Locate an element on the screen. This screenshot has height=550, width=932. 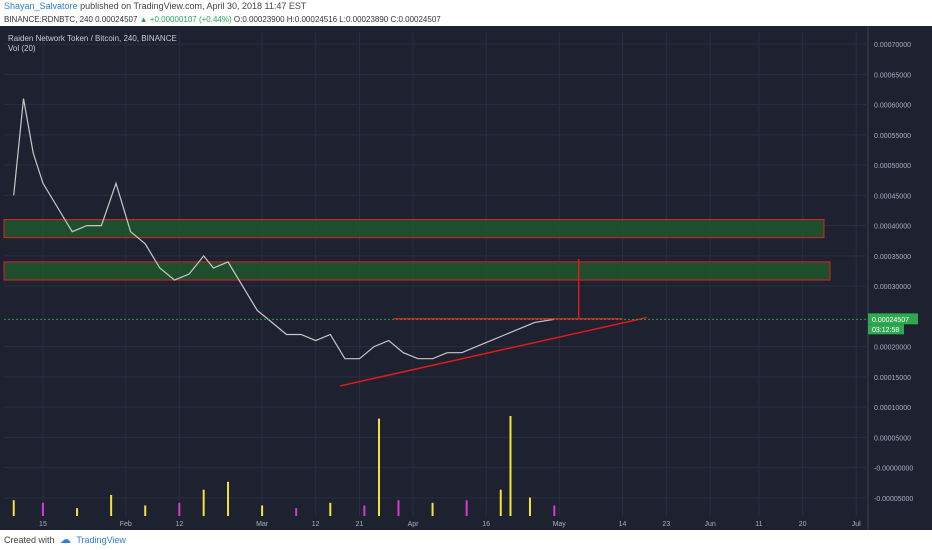
x-tick-label: 20 is located at coordinates (803, 524).